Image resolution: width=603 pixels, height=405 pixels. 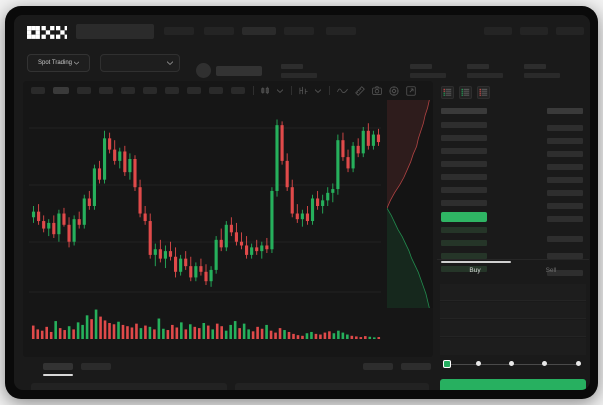 I want to click on orders-tab-active-indicator, so click(x=58, y=375).